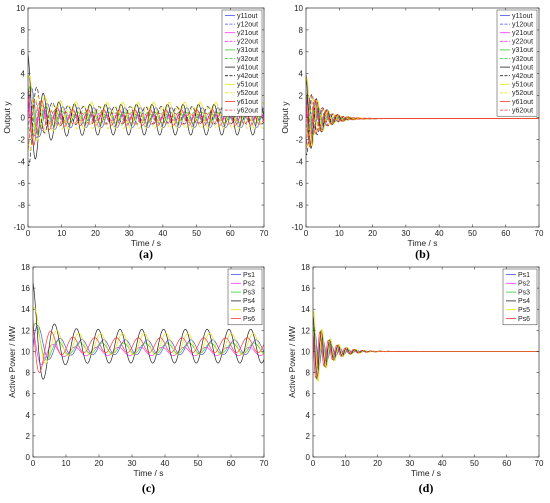  I want to click on legend-entry: y52out, so click(522, 93).